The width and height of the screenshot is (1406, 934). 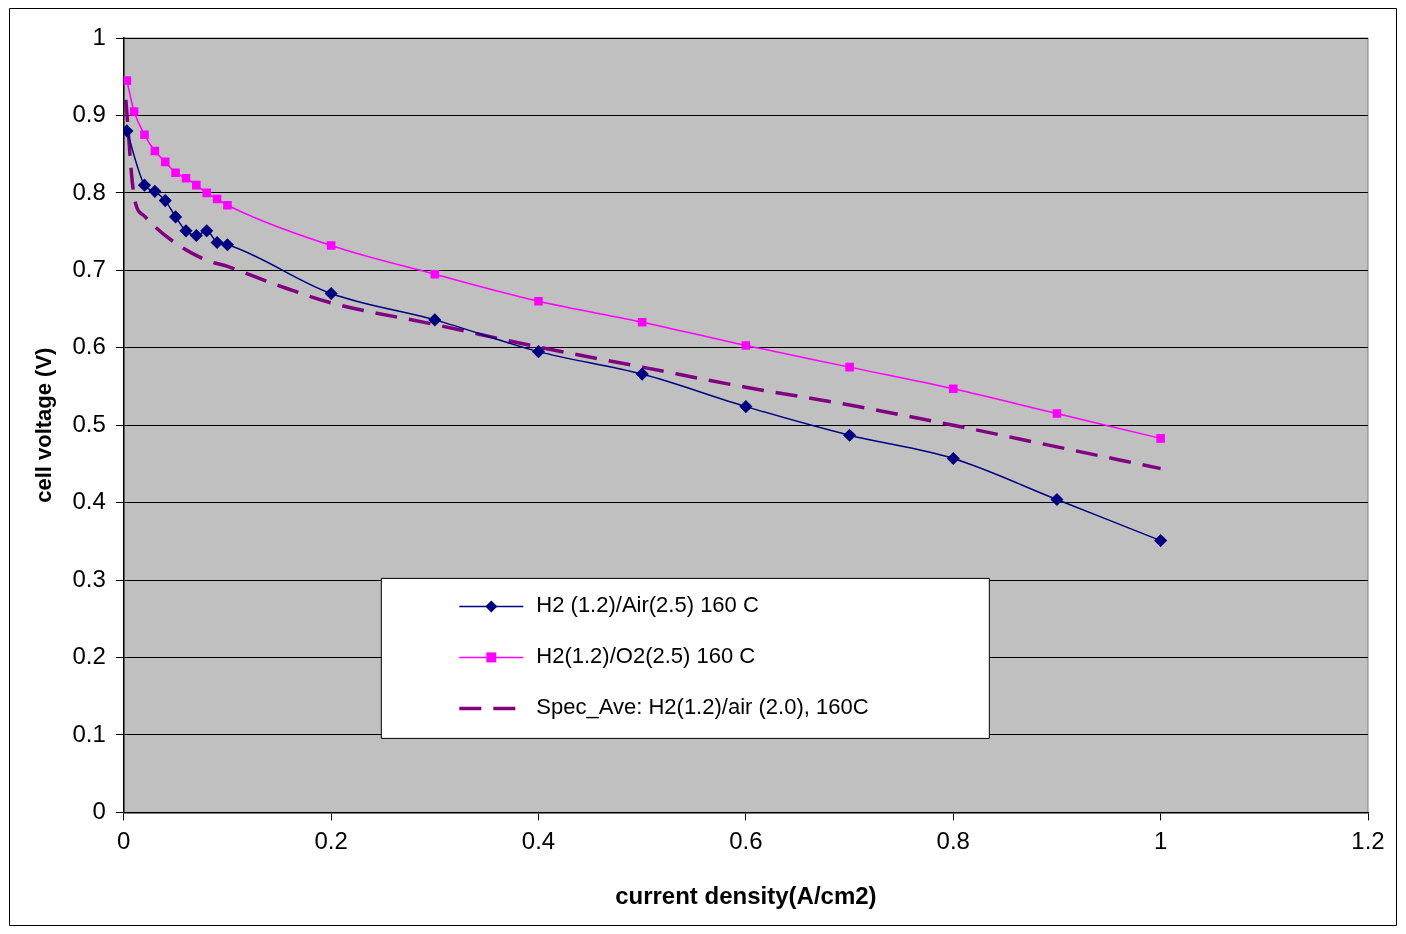 What do you see at coordinates (331, 841) in the screenshot?
I see `x-tick-label: 0.2` at bounding box center [331, 841].